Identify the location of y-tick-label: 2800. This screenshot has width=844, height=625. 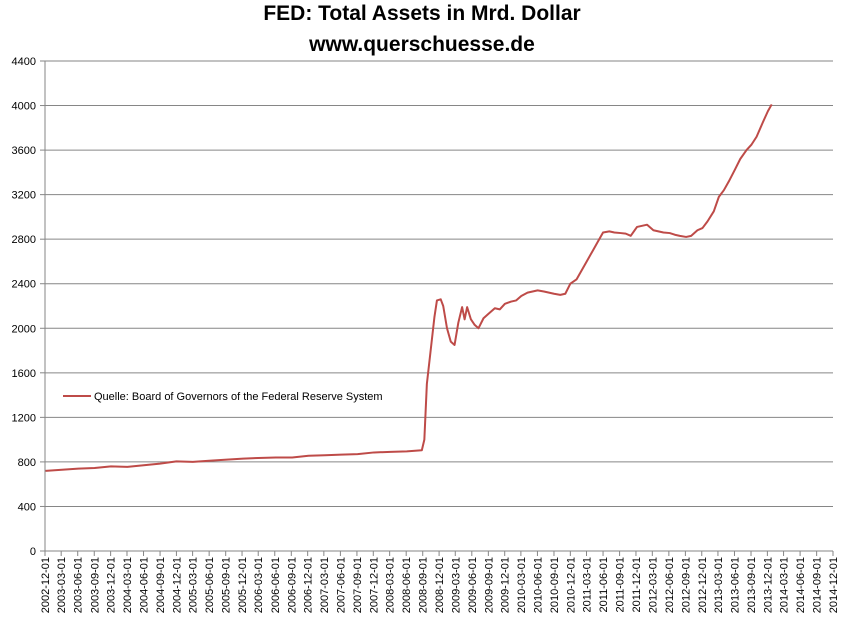
(24, 240).